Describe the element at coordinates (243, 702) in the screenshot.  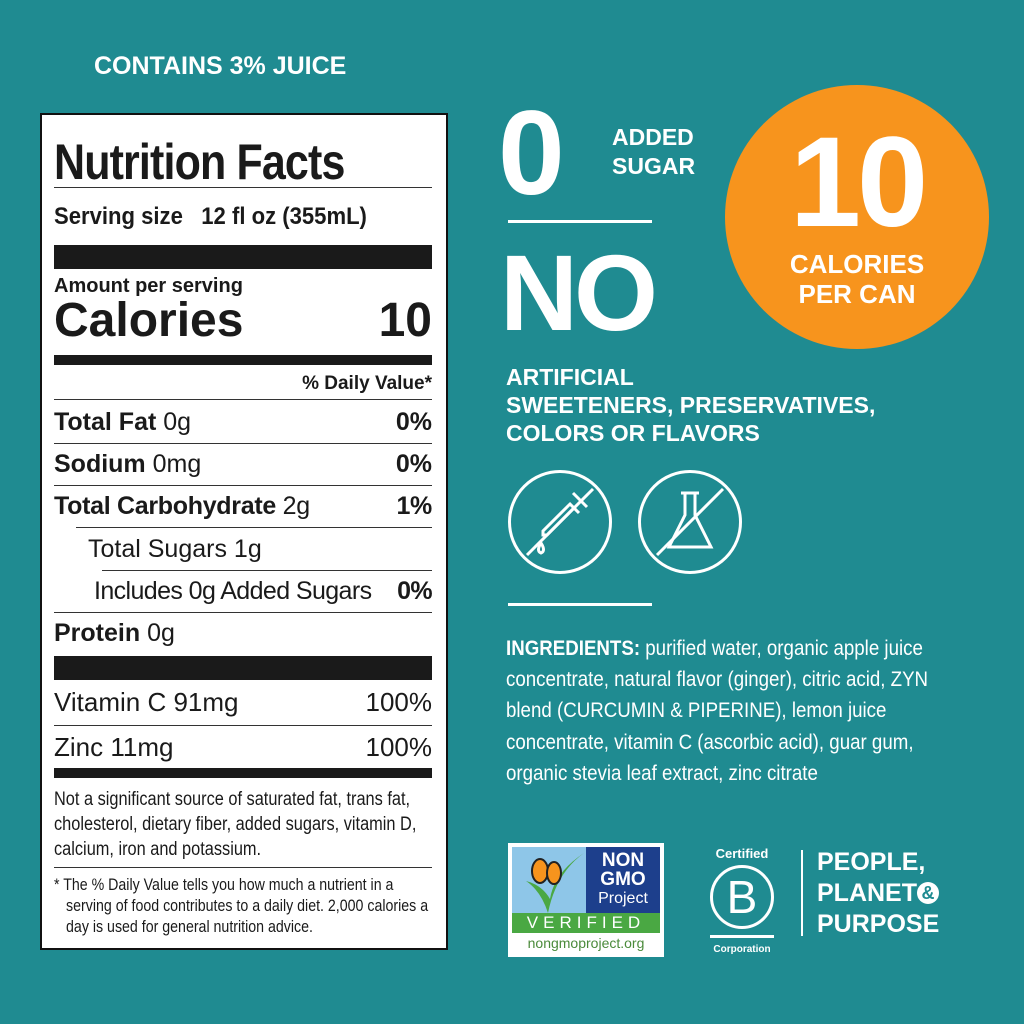
I see `row-vitamin-c: Vitamin C 91mg 100%` at that location.